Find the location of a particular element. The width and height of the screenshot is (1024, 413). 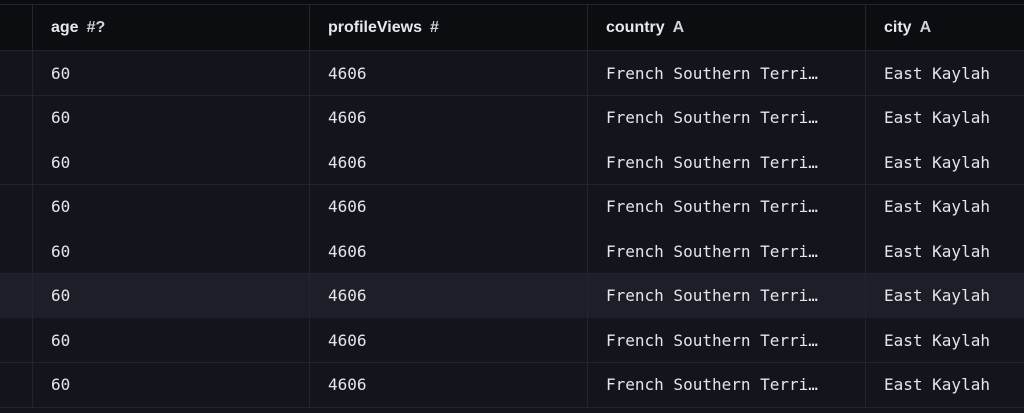

number-type-icon: # is located at coordinates (434, 27).